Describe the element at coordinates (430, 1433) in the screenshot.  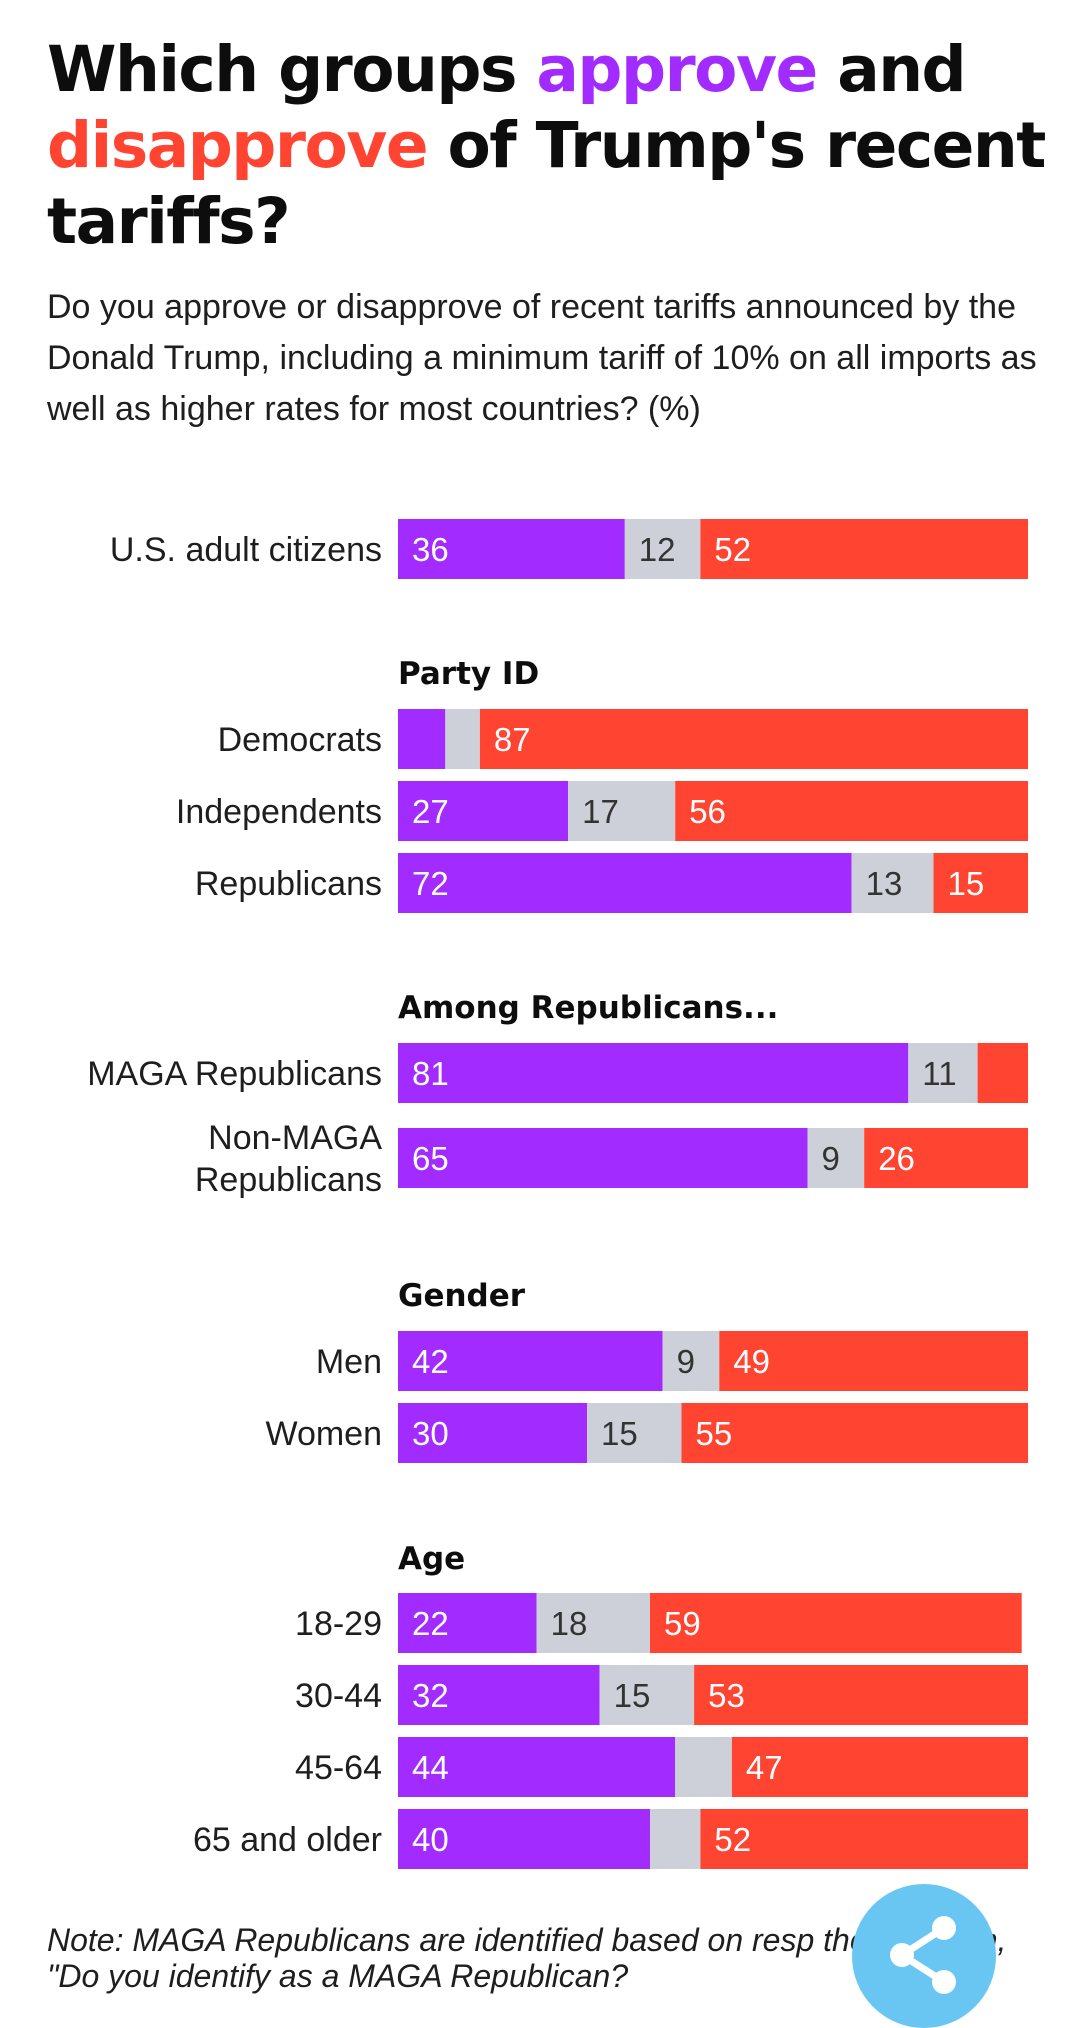
I see `data-label-approve: 30` at that location.